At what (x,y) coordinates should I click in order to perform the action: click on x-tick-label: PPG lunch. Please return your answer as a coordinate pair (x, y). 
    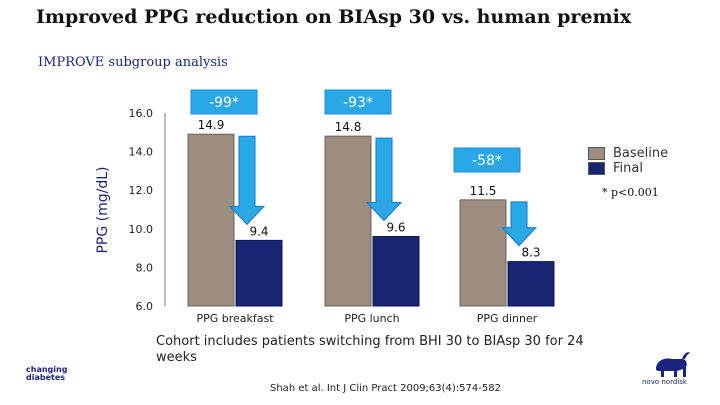
    Looking at the image, I should click on (371, 318).